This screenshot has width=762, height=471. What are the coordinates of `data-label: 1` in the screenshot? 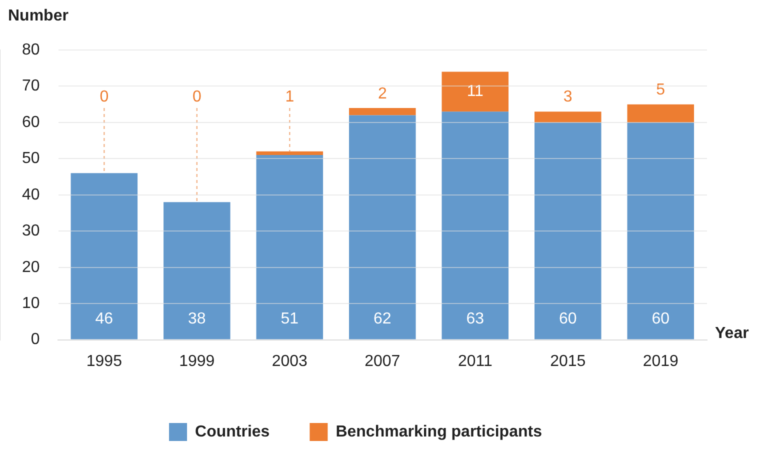 It's located at (289, 97).